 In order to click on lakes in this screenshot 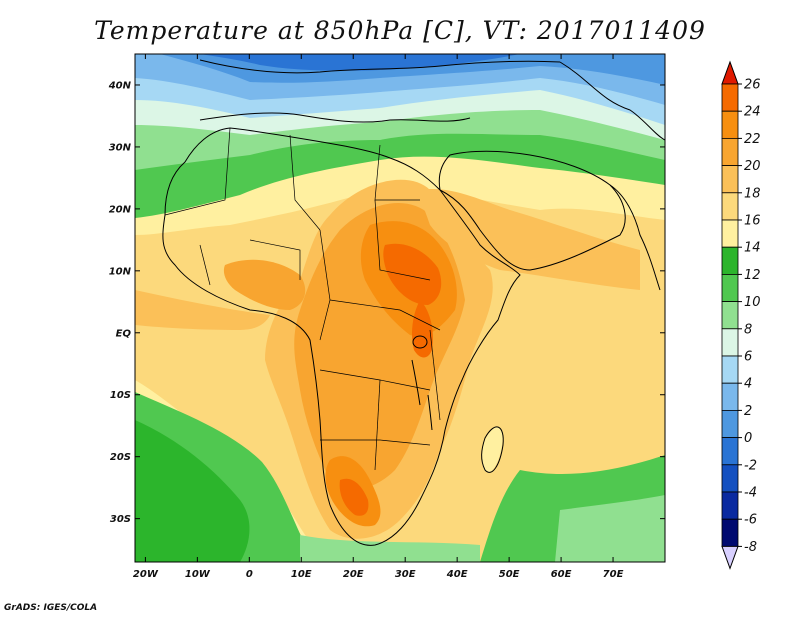, I will do `click(422, 383)`.